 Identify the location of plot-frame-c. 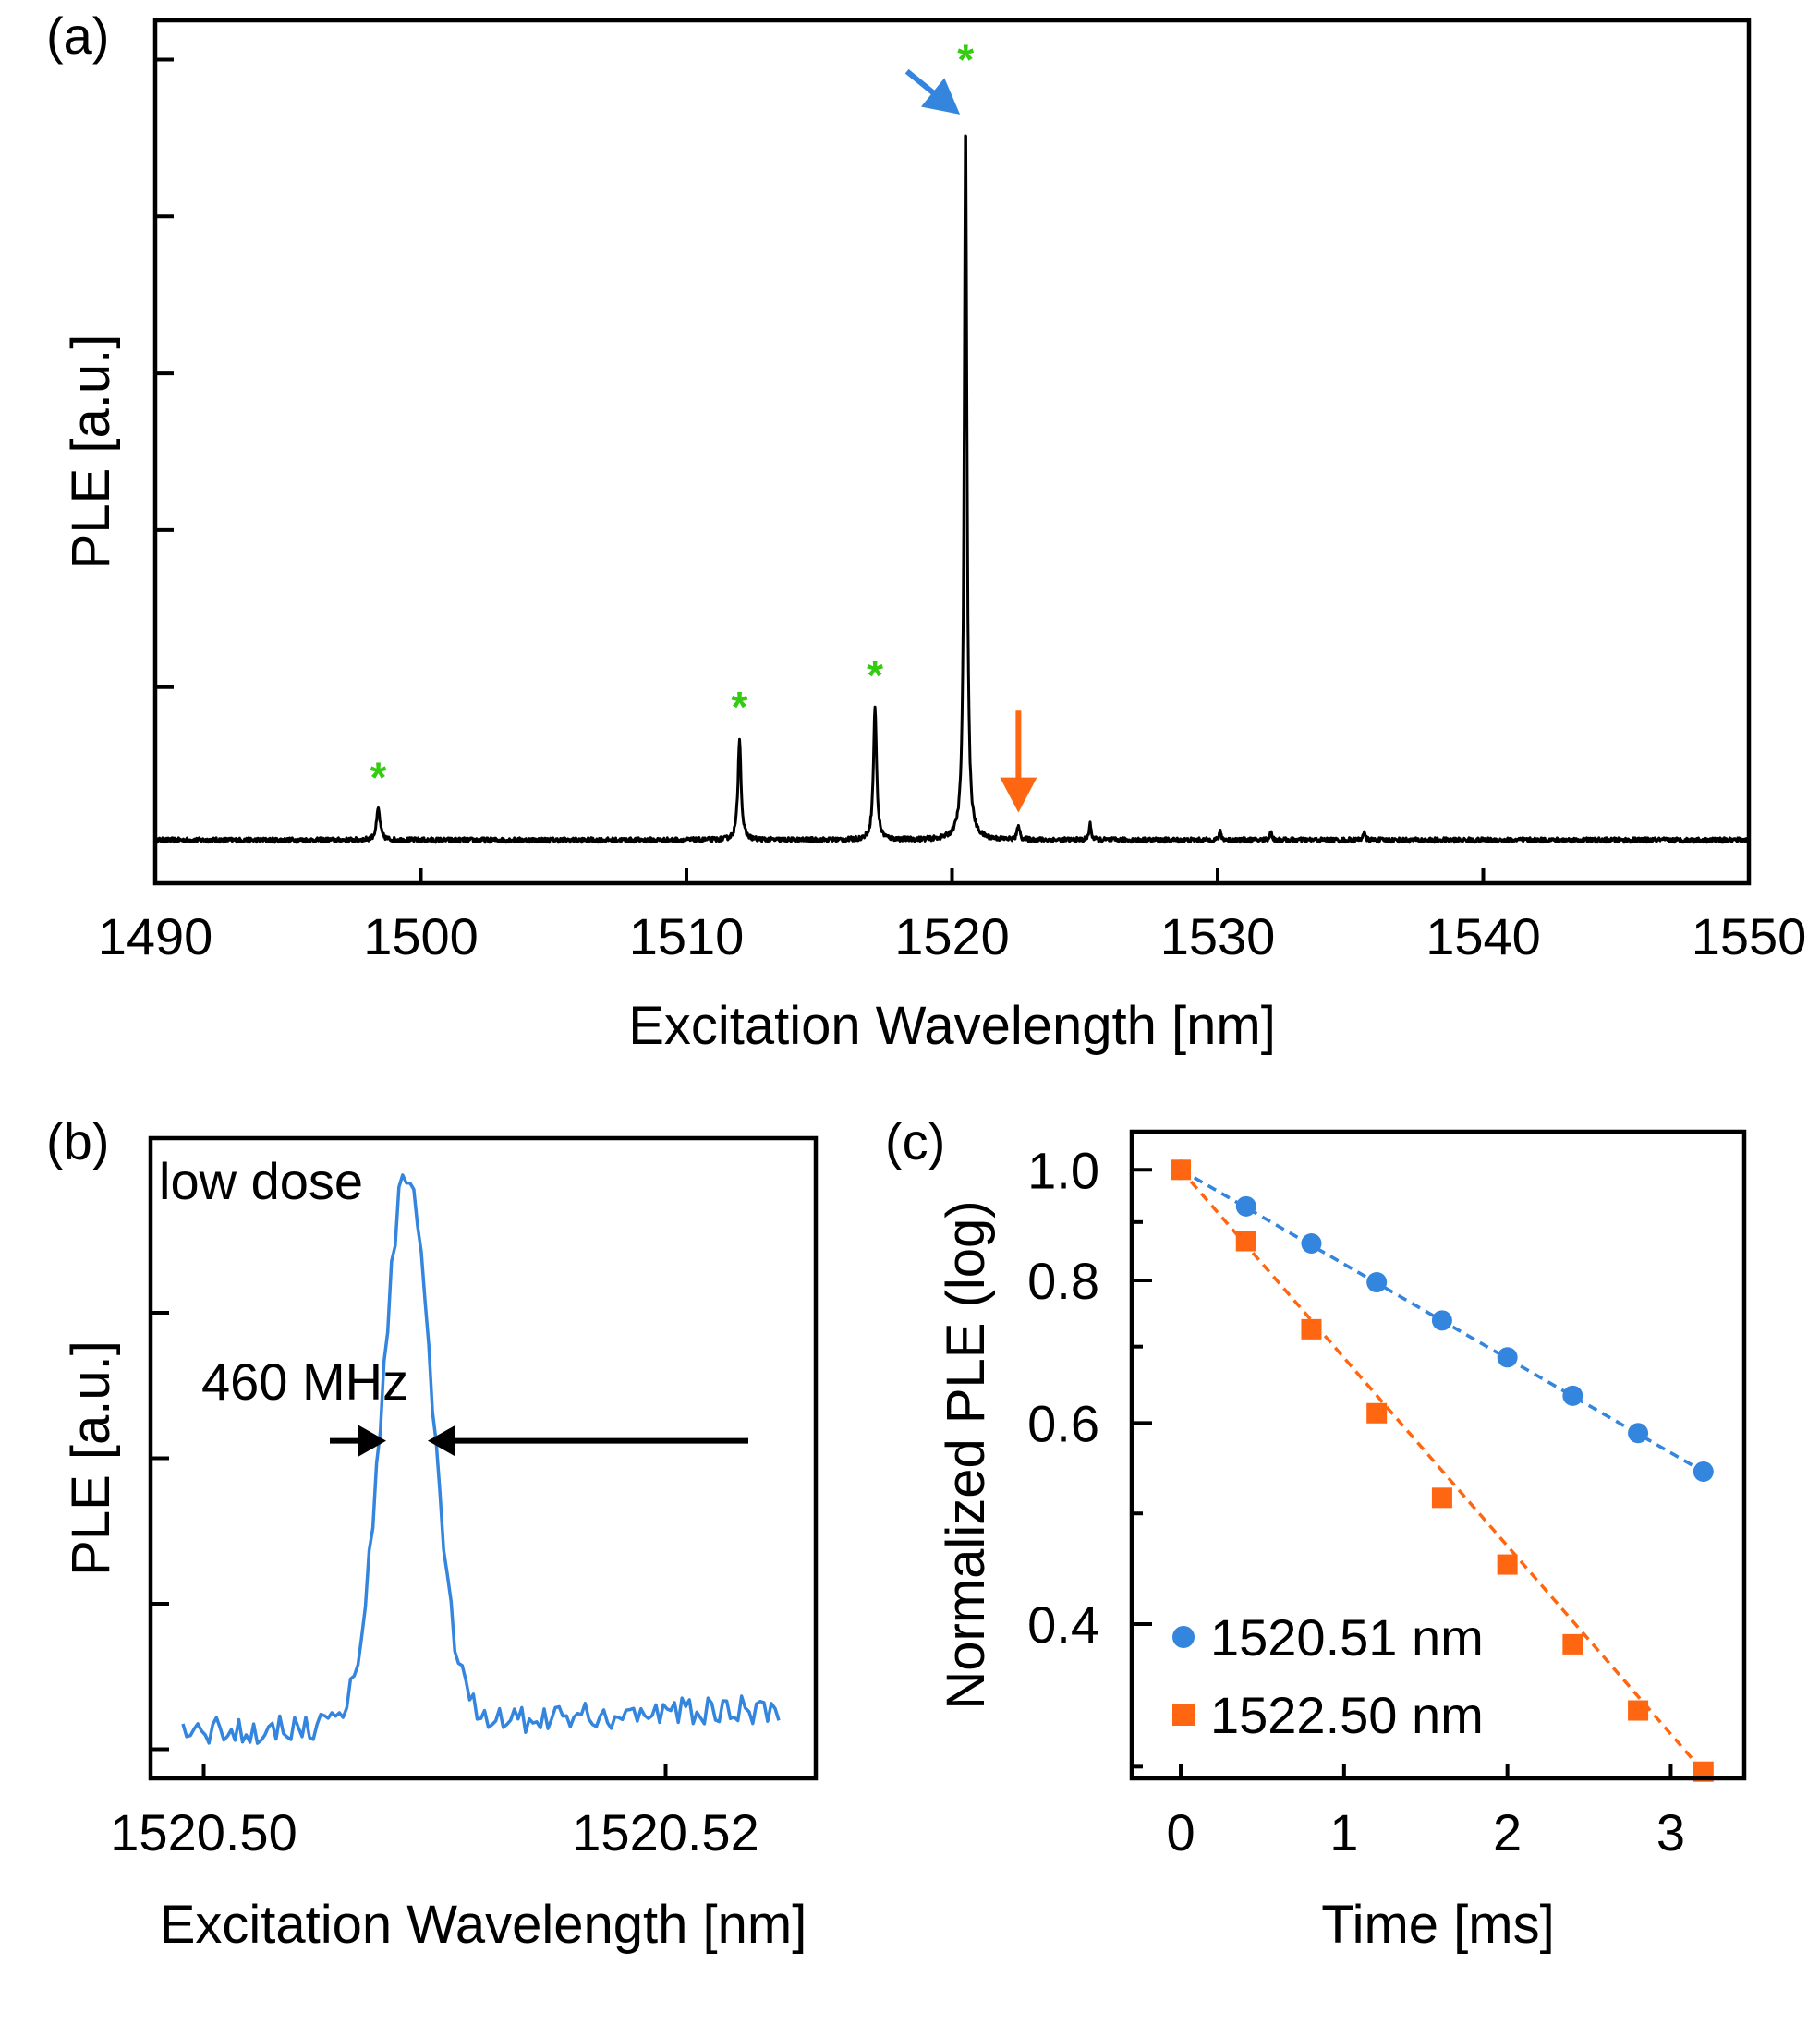
(1438, 1455).